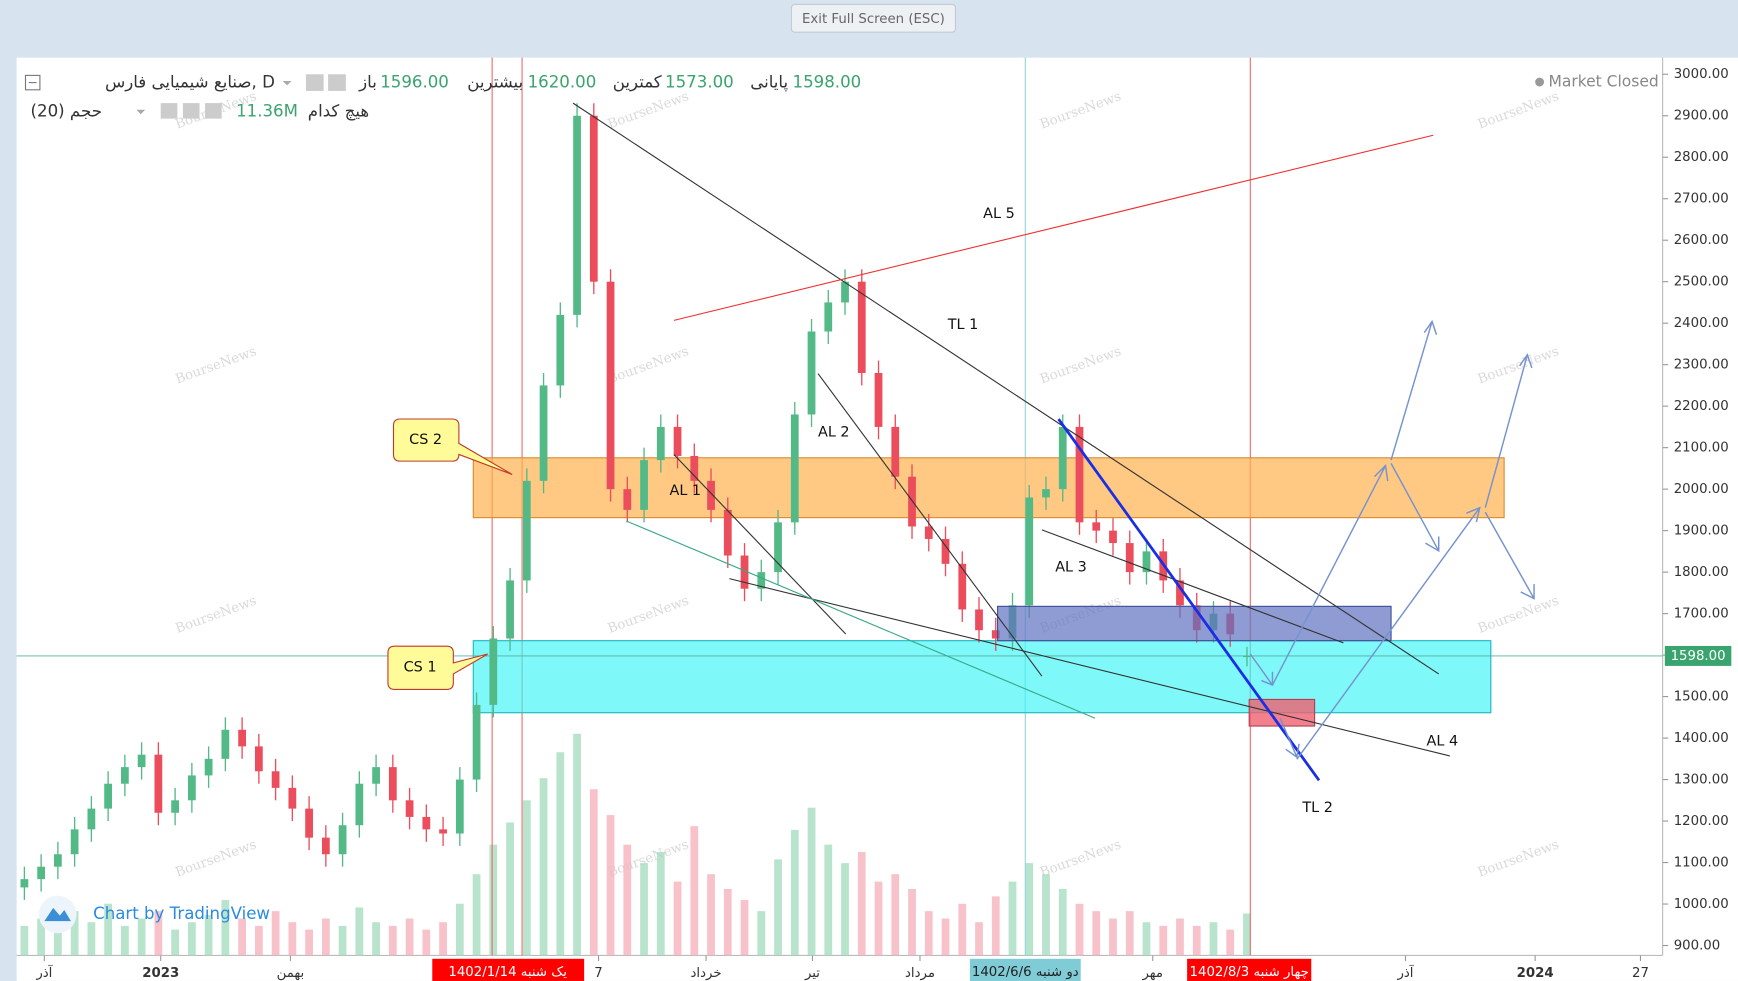 This screenshot has width=1738, height=981. Describe the element at coordinates (181, 913) in the screenshot. I see `branding: Chart by TradingView` at that location.